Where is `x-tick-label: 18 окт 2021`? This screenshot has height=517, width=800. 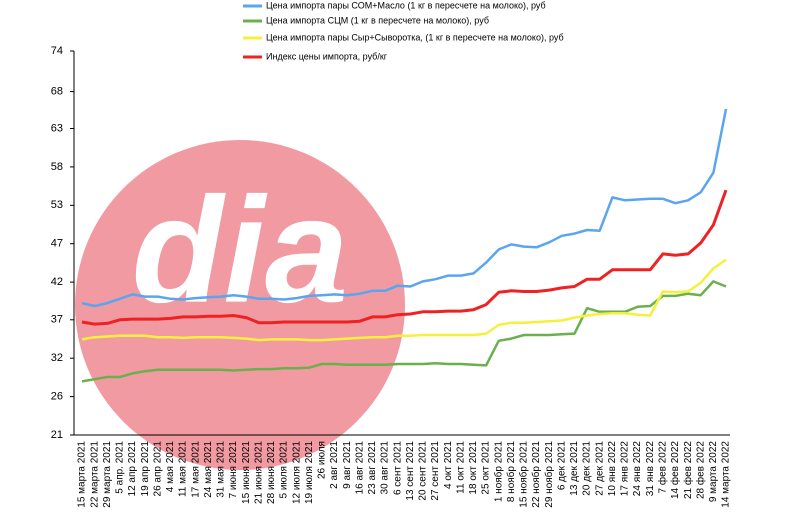
x-tick-label: 18 окт 2021 is located at coordinates (473, 468).